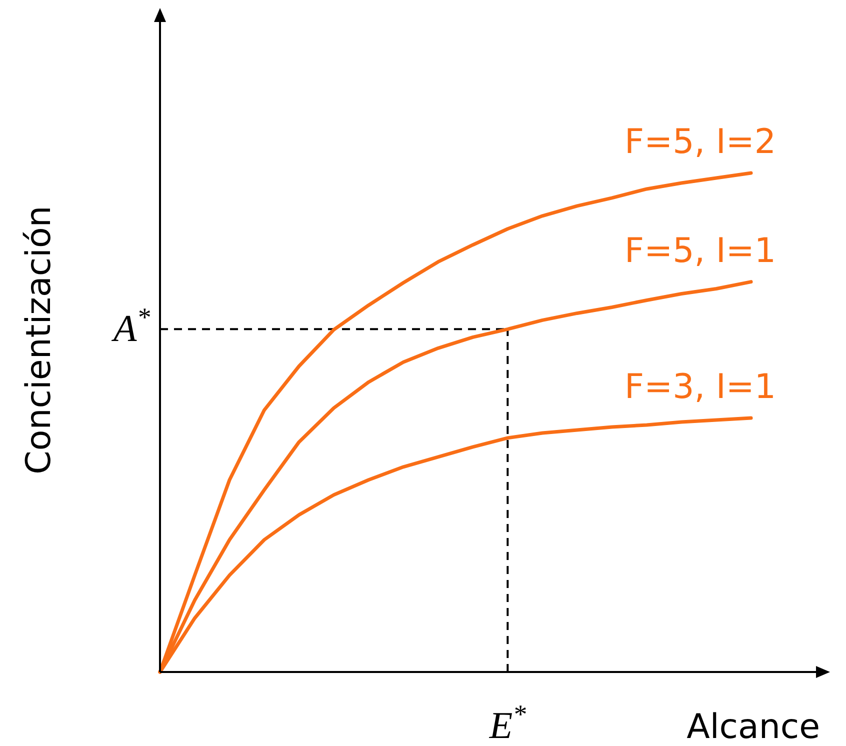  Describe the element at coordinates (130, 326) in the screenshot. I see `ref-line-label: A$^{*}$` at that location.